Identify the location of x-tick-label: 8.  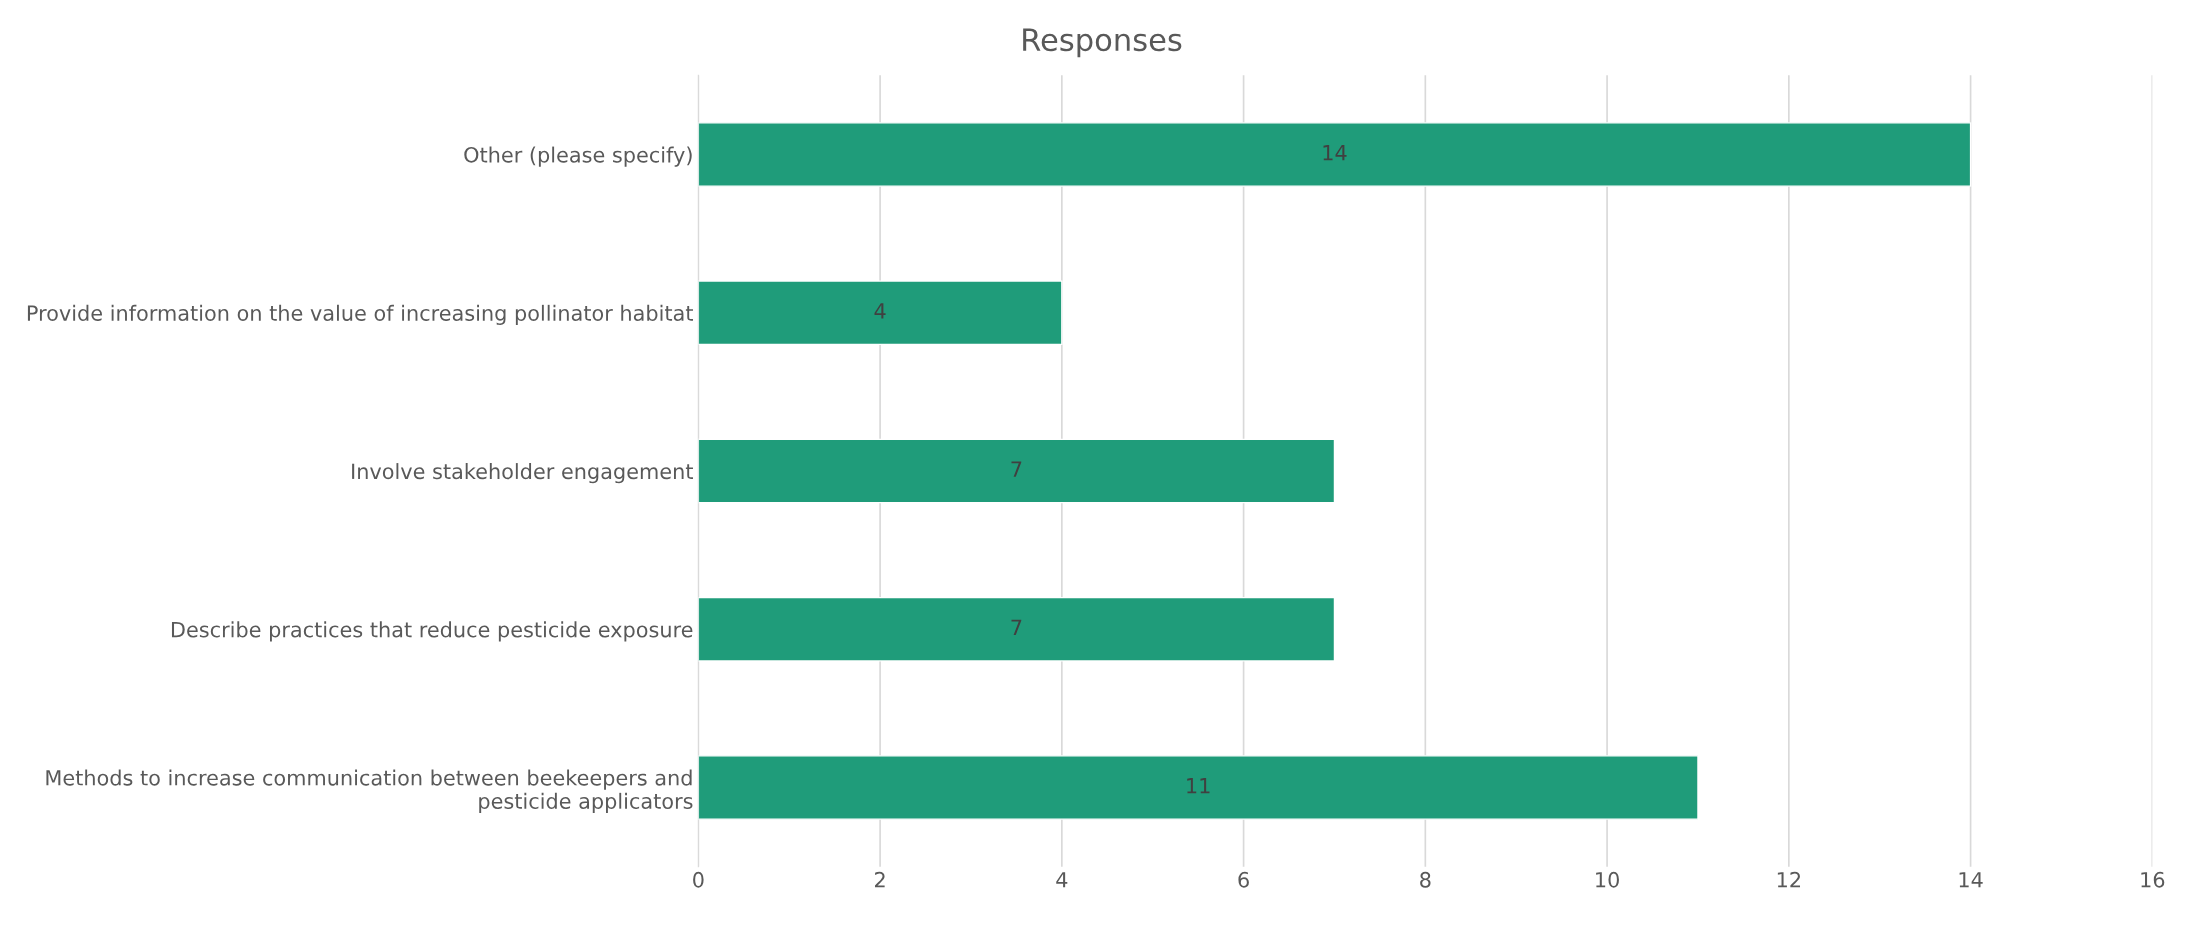
(1425, 879).